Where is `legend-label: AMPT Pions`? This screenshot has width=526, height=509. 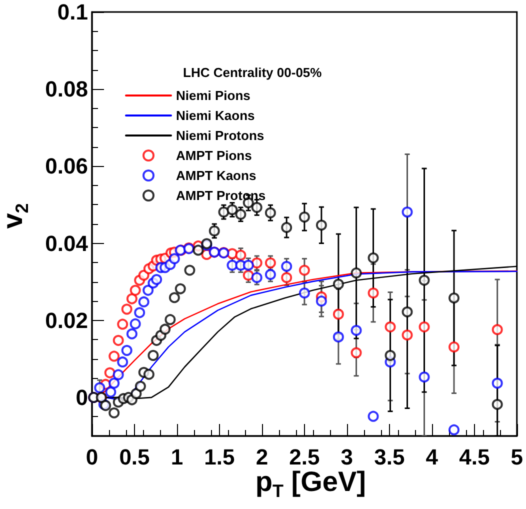
legend-label: AMPT Pions is located at coordinates (214, 155).